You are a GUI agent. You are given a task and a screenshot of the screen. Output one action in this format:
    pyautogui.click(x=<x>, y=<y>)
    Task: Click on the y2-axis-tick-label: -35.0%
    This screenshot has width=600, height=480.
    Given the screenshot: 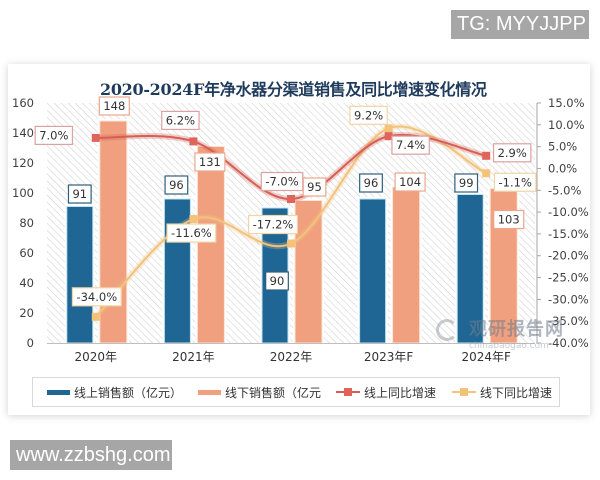 What is the action you would take?
    pyautogui.click(x=568, y=321)
    